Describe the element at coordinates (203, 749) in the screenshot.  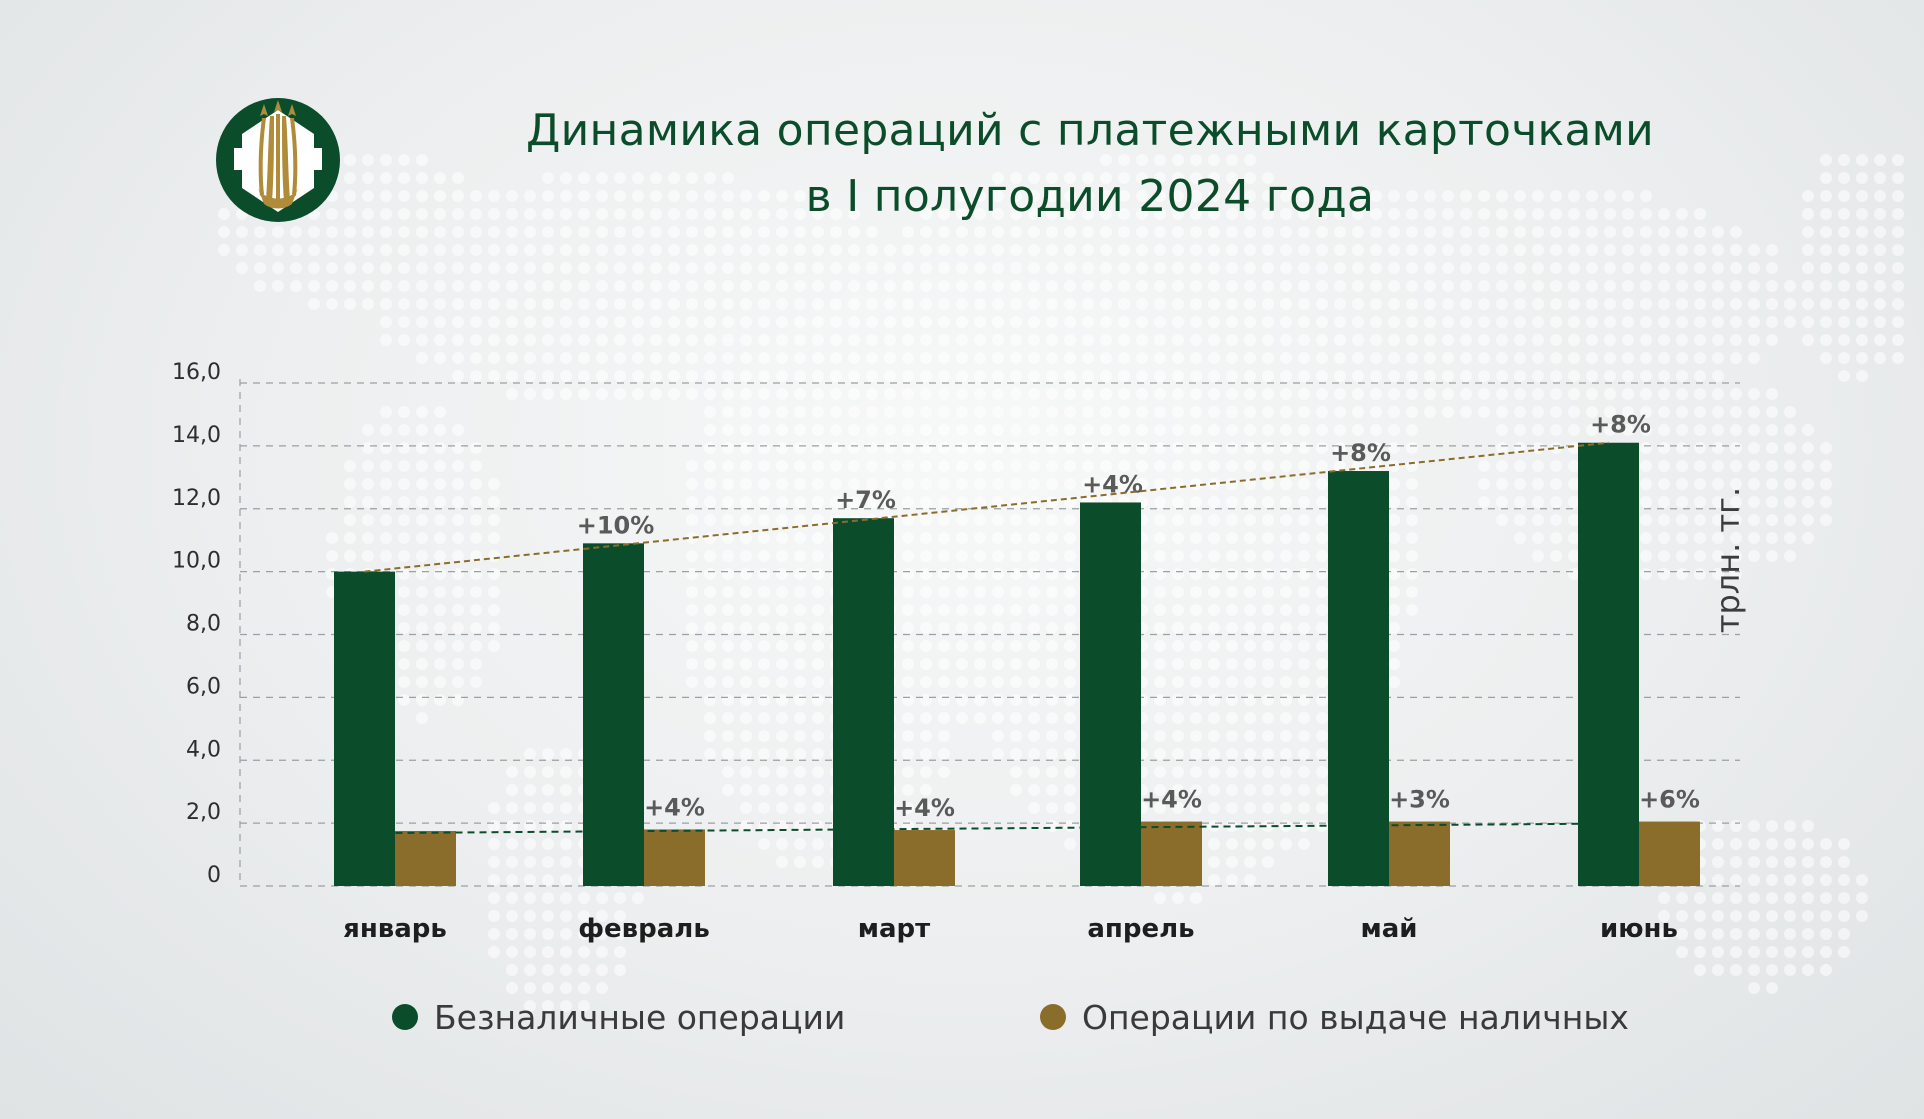
I see `y-tick-label: 4,0` at that location.